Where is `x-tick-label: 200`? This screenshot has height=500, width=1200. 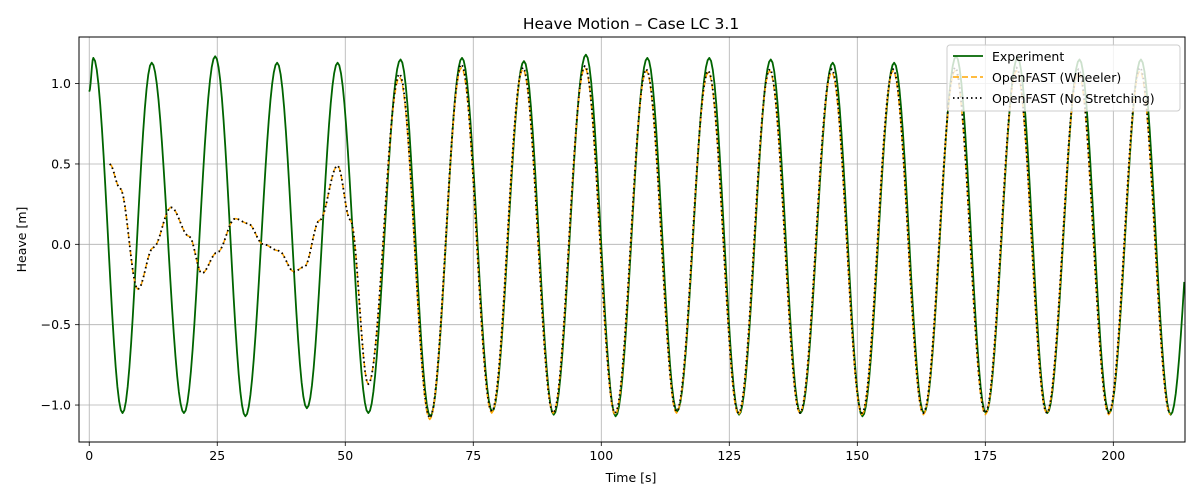
x-tick-label: 200 is located at coordinates (1113, 455).